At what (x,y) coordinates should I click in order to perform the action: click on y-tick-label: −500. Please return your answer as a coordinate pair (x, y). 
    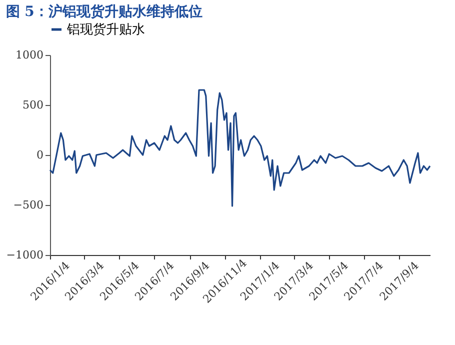
    Looking at the image, I should click on (28, 205).